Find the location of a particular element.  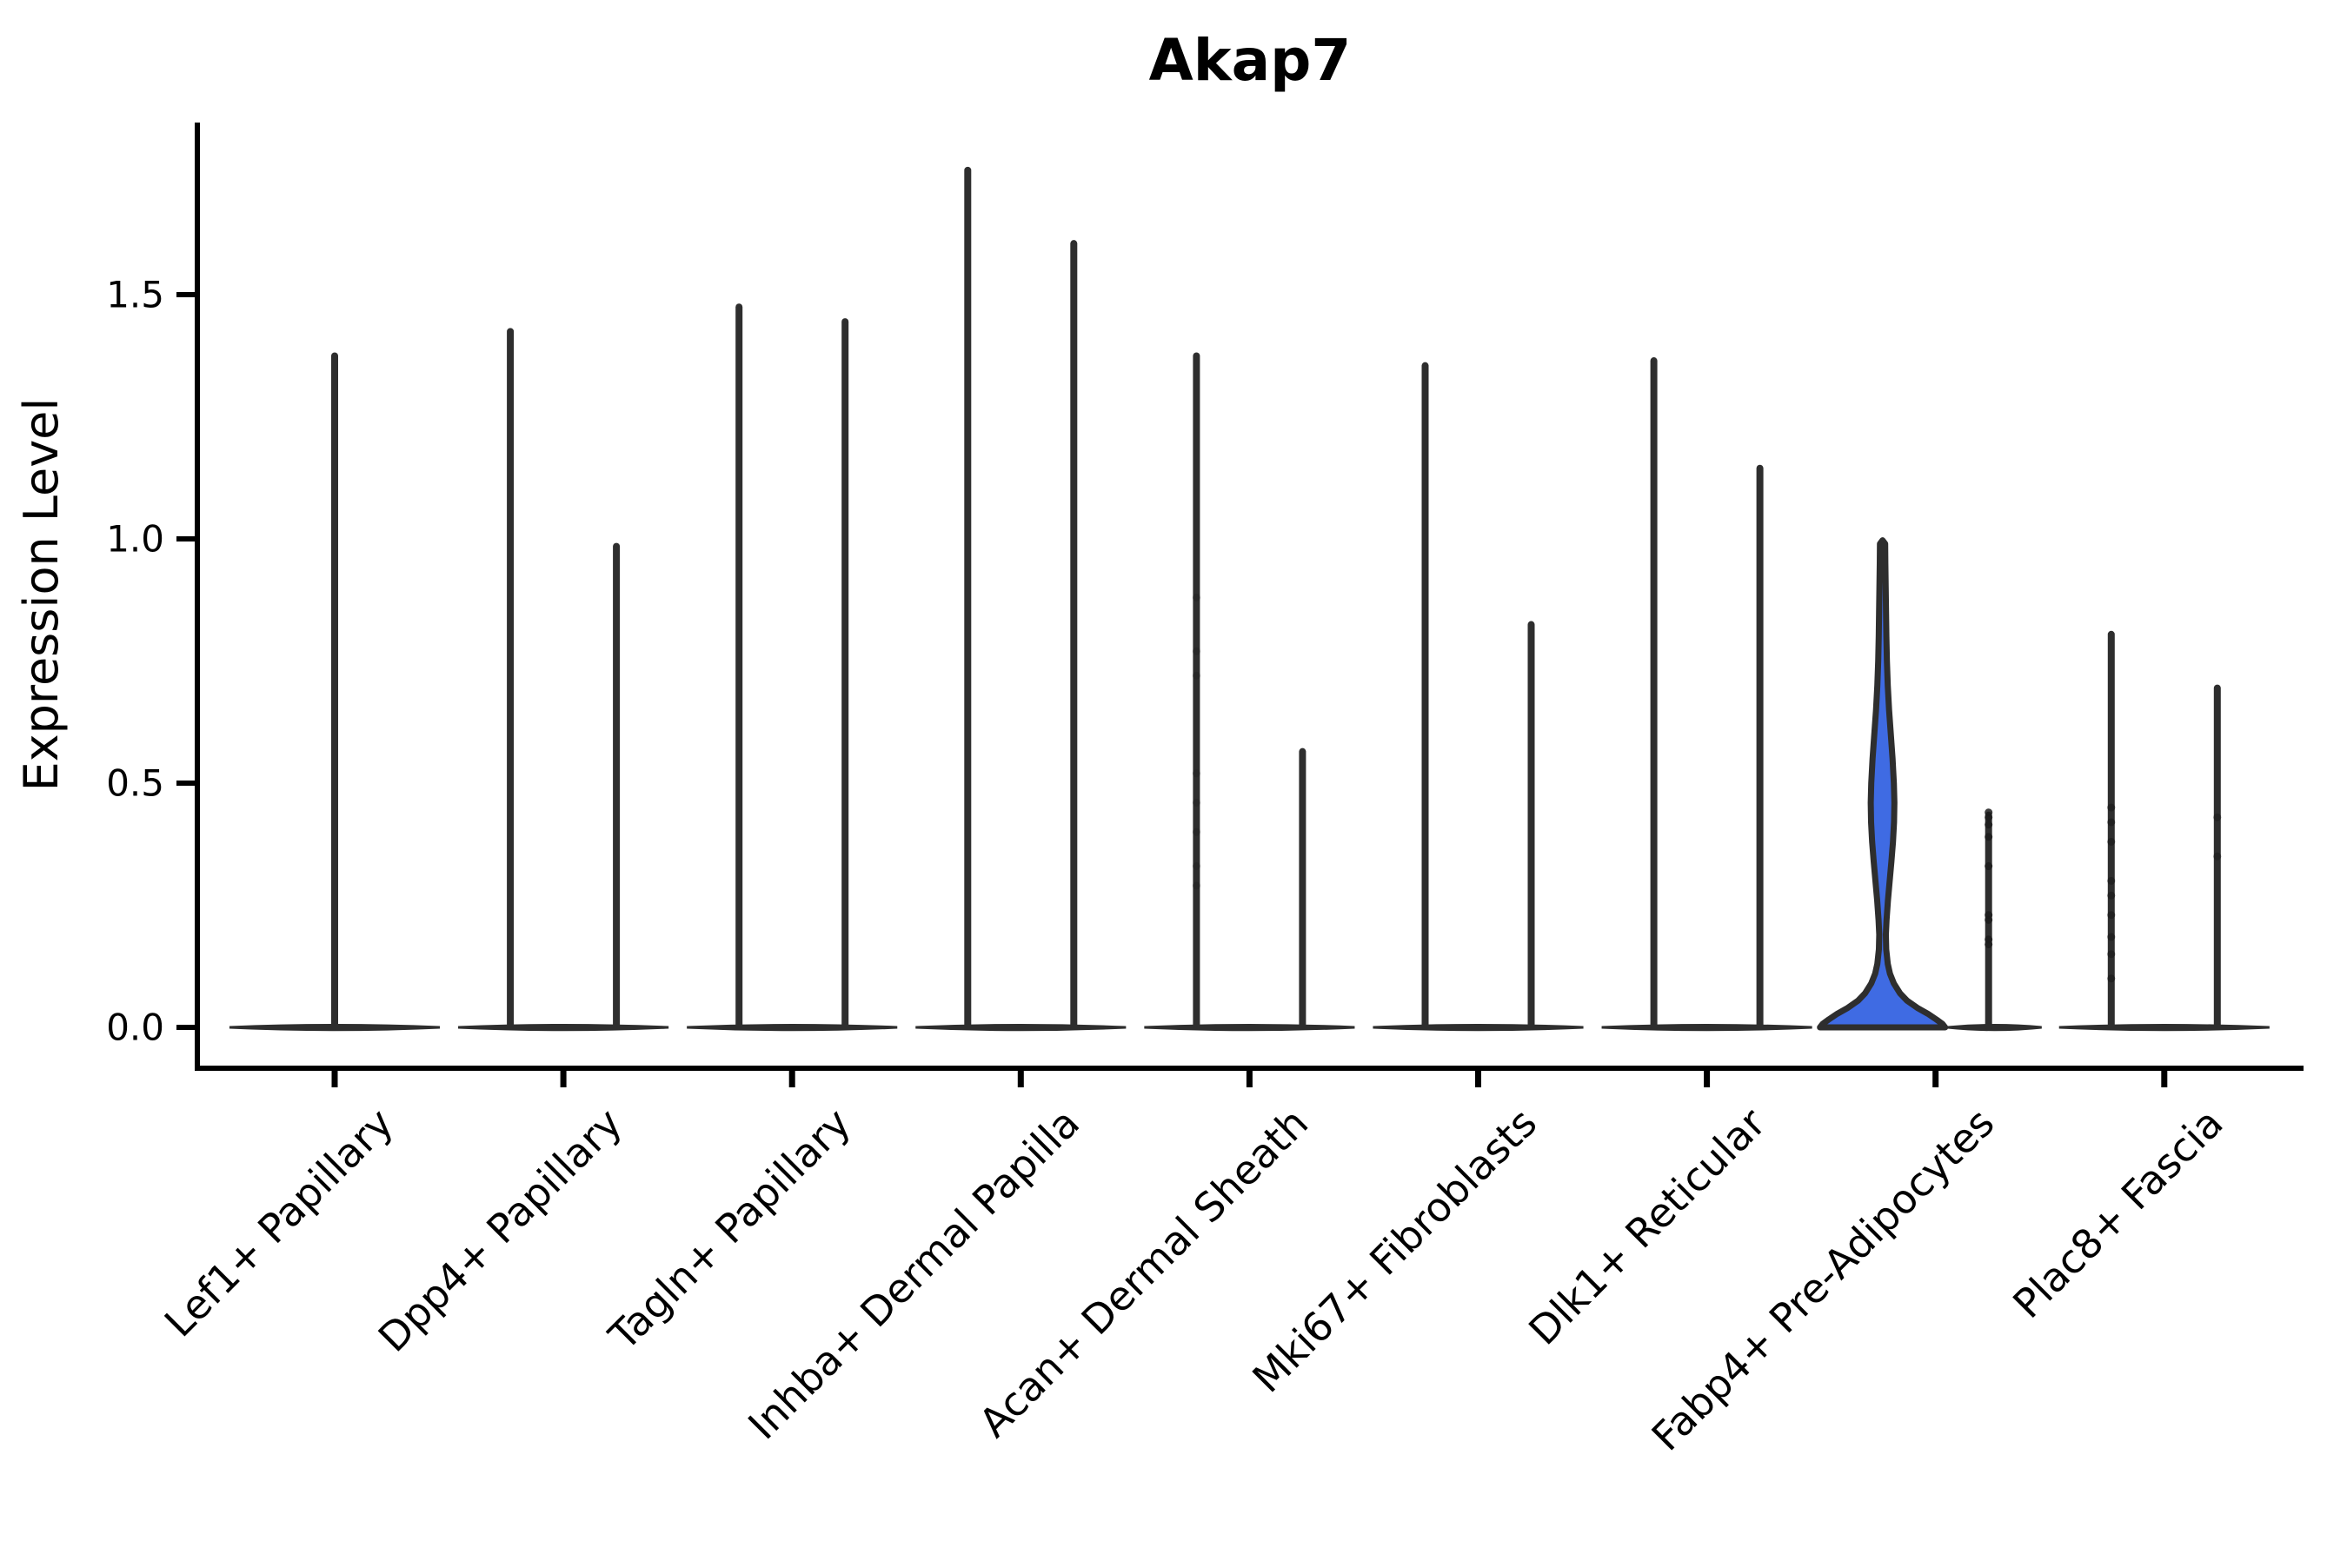

y-tick-label: 1.5 is located at coordinates (135, 295).